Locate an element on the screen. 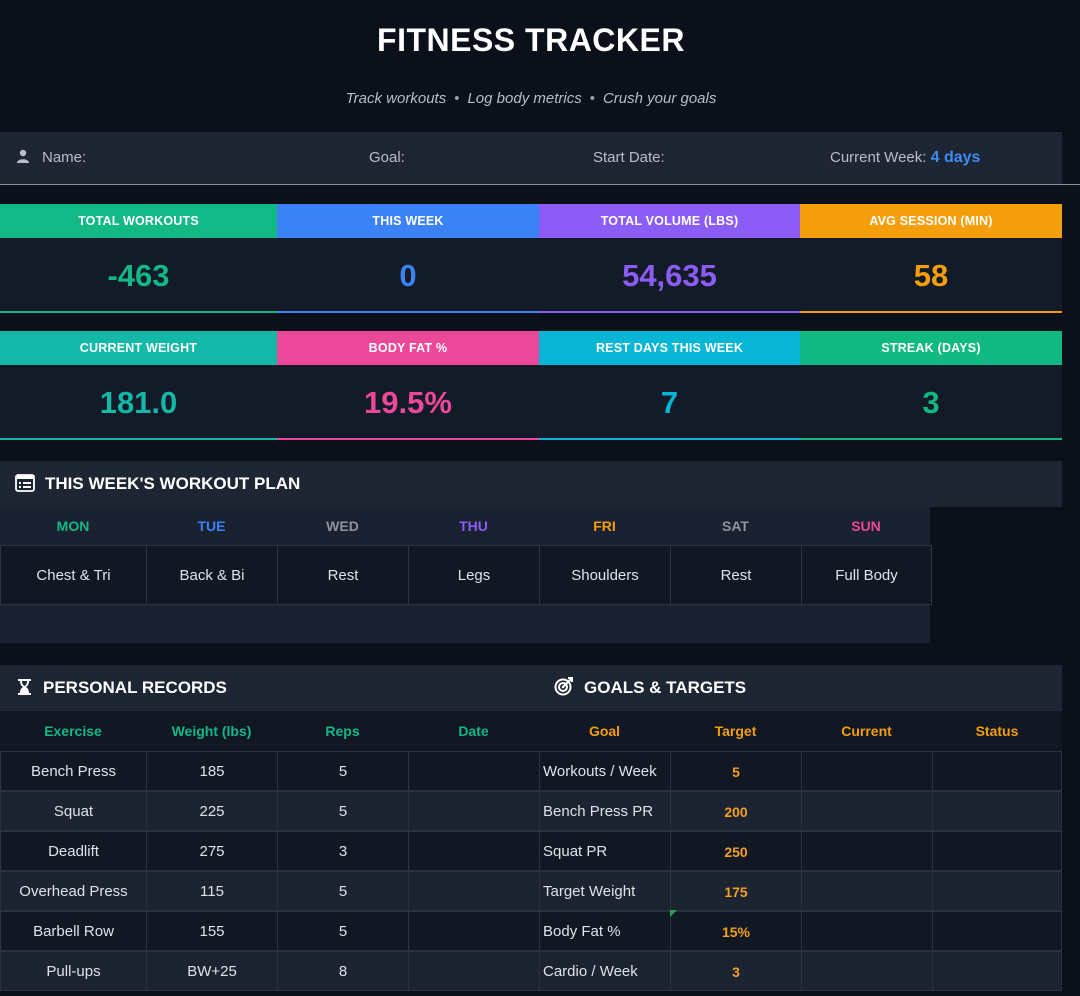  day-header-sat: SAT is located at coordinates (735, 526).